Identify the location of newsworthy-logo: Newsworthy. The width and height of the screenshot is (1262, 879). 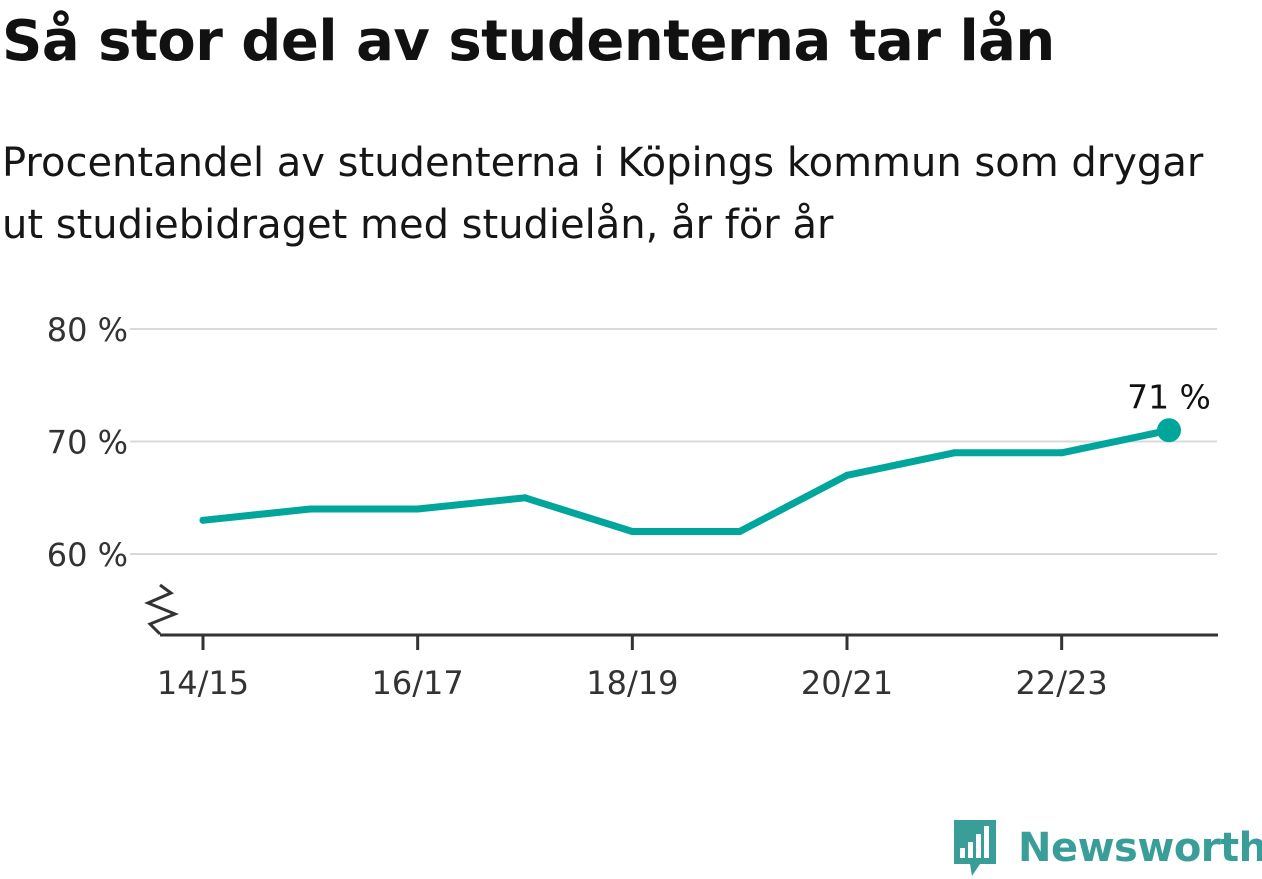
(1106, 848).